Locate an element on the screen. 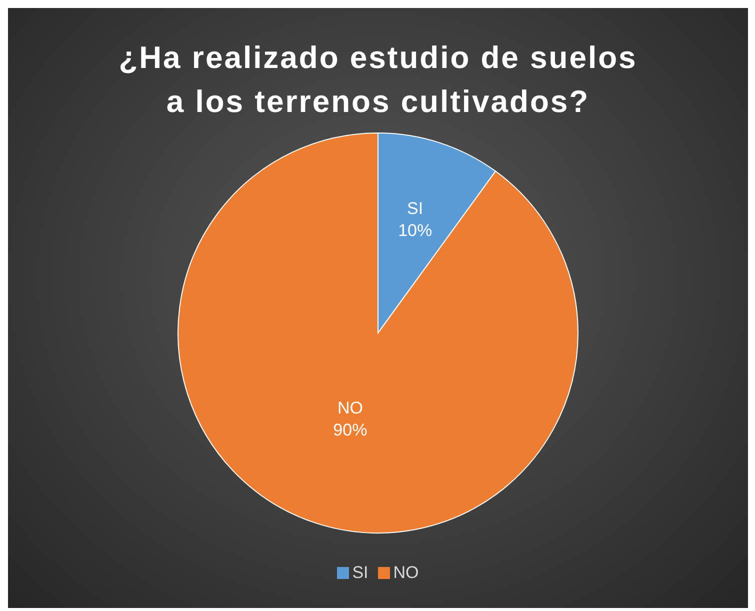 The height and width of the screenshot is (611, 755). legend-label: SI is located at coordinates (360, 573).